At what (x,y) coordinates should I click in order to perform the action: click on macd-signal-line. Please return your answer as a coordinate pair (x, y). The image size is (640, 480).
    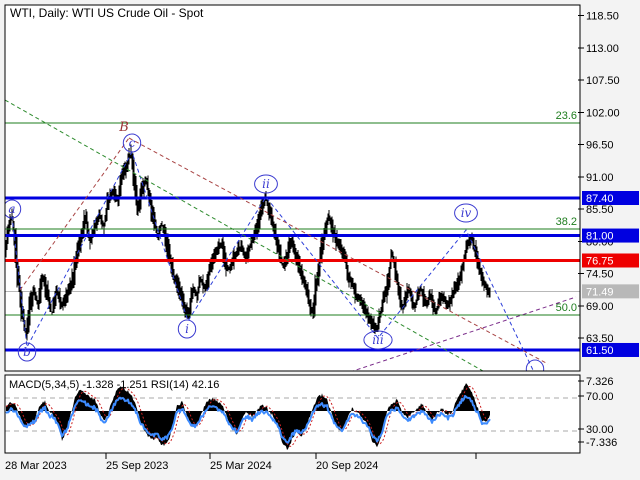
    Looking at the image, I should click on (248, 416).